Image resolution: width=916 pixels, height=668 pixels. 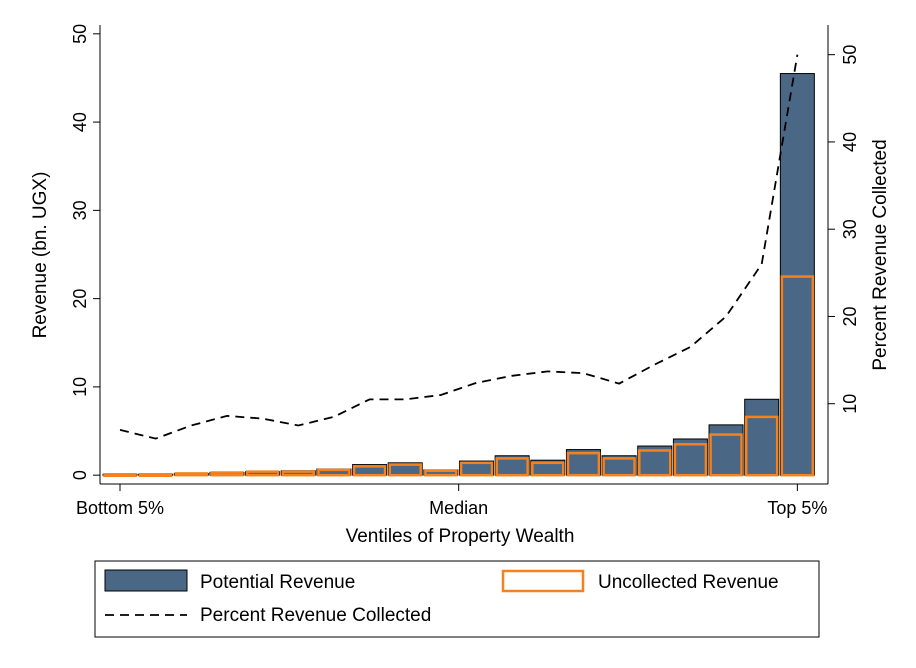 I want to click on right-tick-label: 20, so click(x=850, y=316).